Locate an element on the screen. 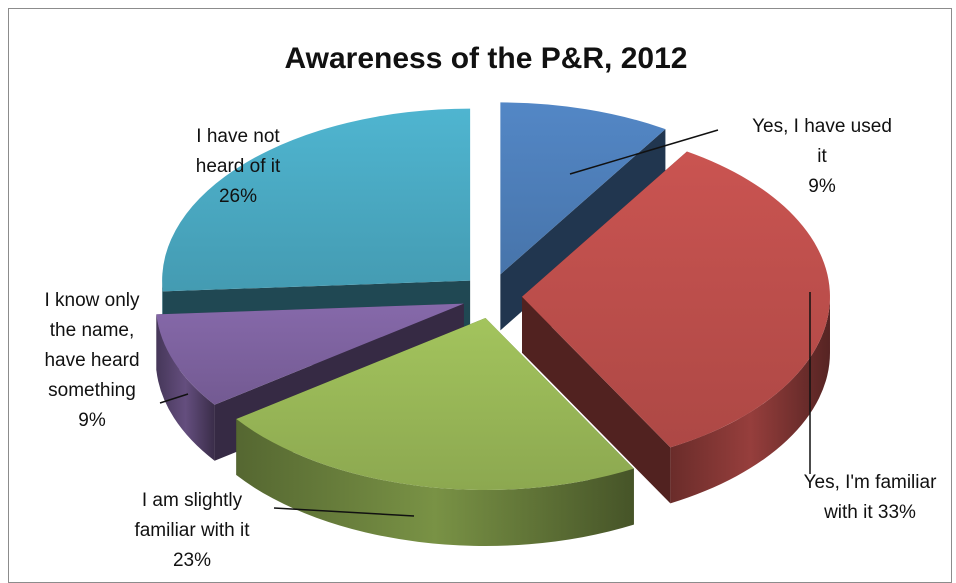 The image size is (956, 583). slice-label-1: Yes, I have used it 9% is located at coordinates (822, 156).